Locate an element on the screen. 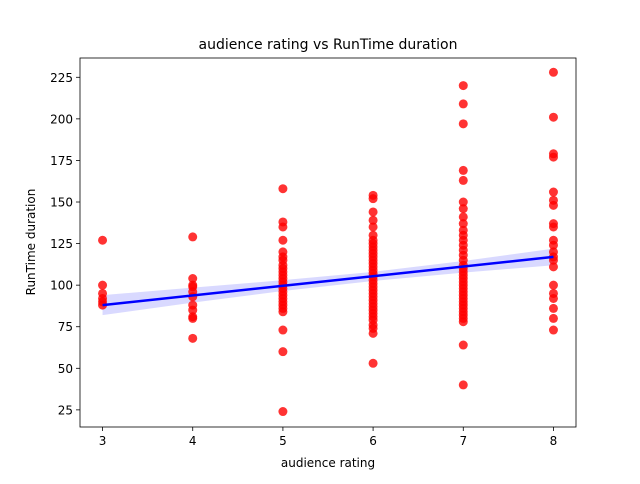 The width and height of the screenshot is (640, 484). y-tick-label: 175 is located at coordinates (61, 161).